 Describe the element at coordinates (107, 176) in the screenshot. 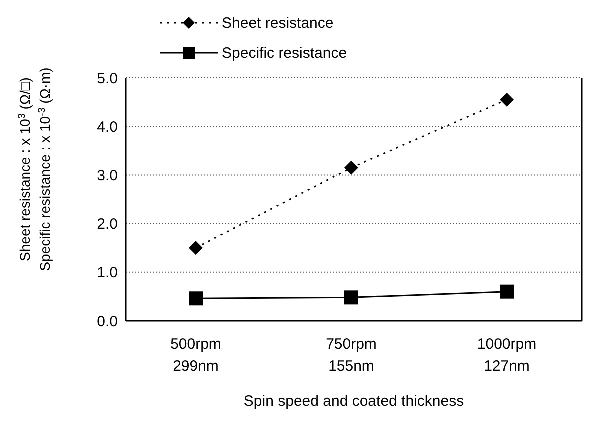

I see `y-tick-label: 3.0` at that location.